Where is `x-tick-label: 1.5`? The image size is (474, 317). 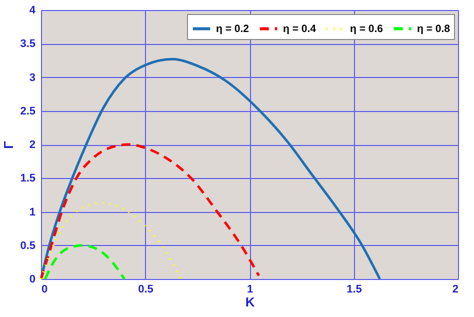 x-tick-label: 1.5 is located at coordinates (354, 290).